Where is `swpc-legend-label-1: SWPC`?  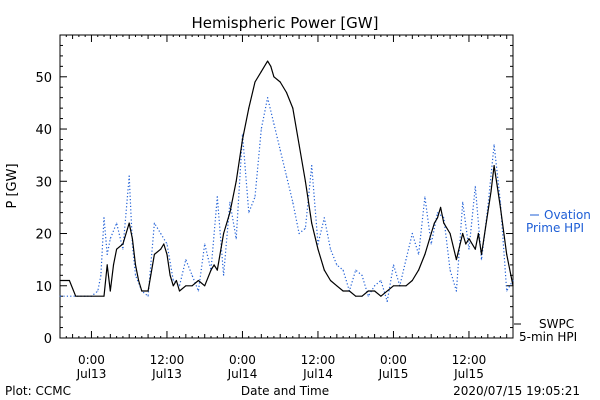
swpc-legend-label-1: SWPC is located at coordinates (556, 324).